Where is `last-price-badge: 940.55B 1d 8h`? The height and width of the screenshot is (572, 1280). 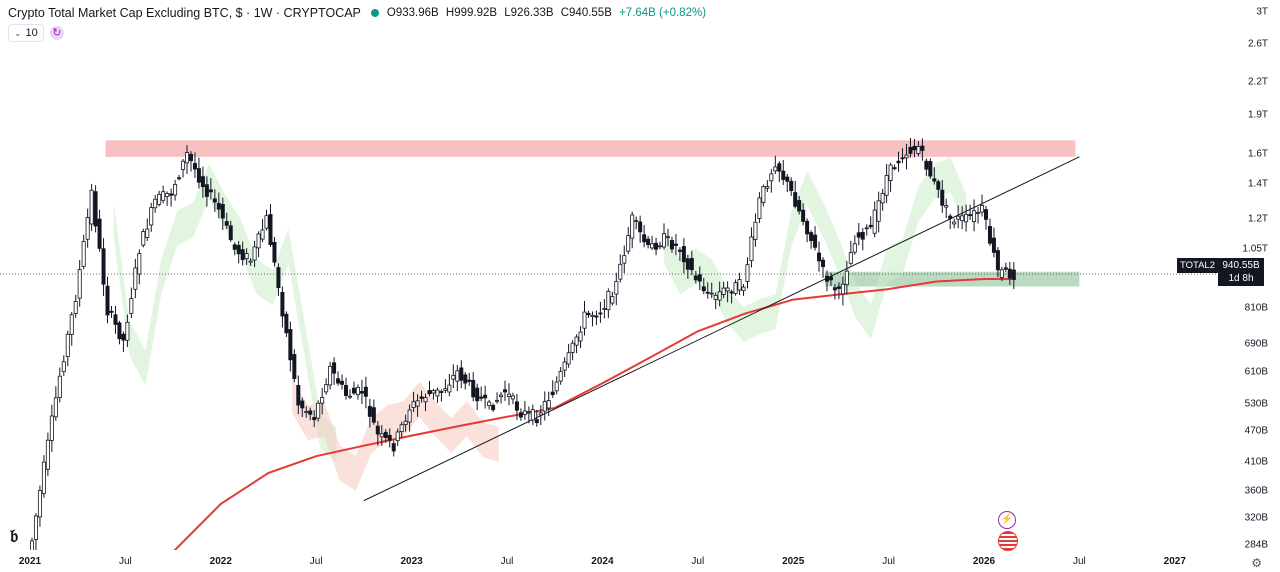
last-price-badge: 940.55B 1d 8h is located at coordinates (1241, 272).